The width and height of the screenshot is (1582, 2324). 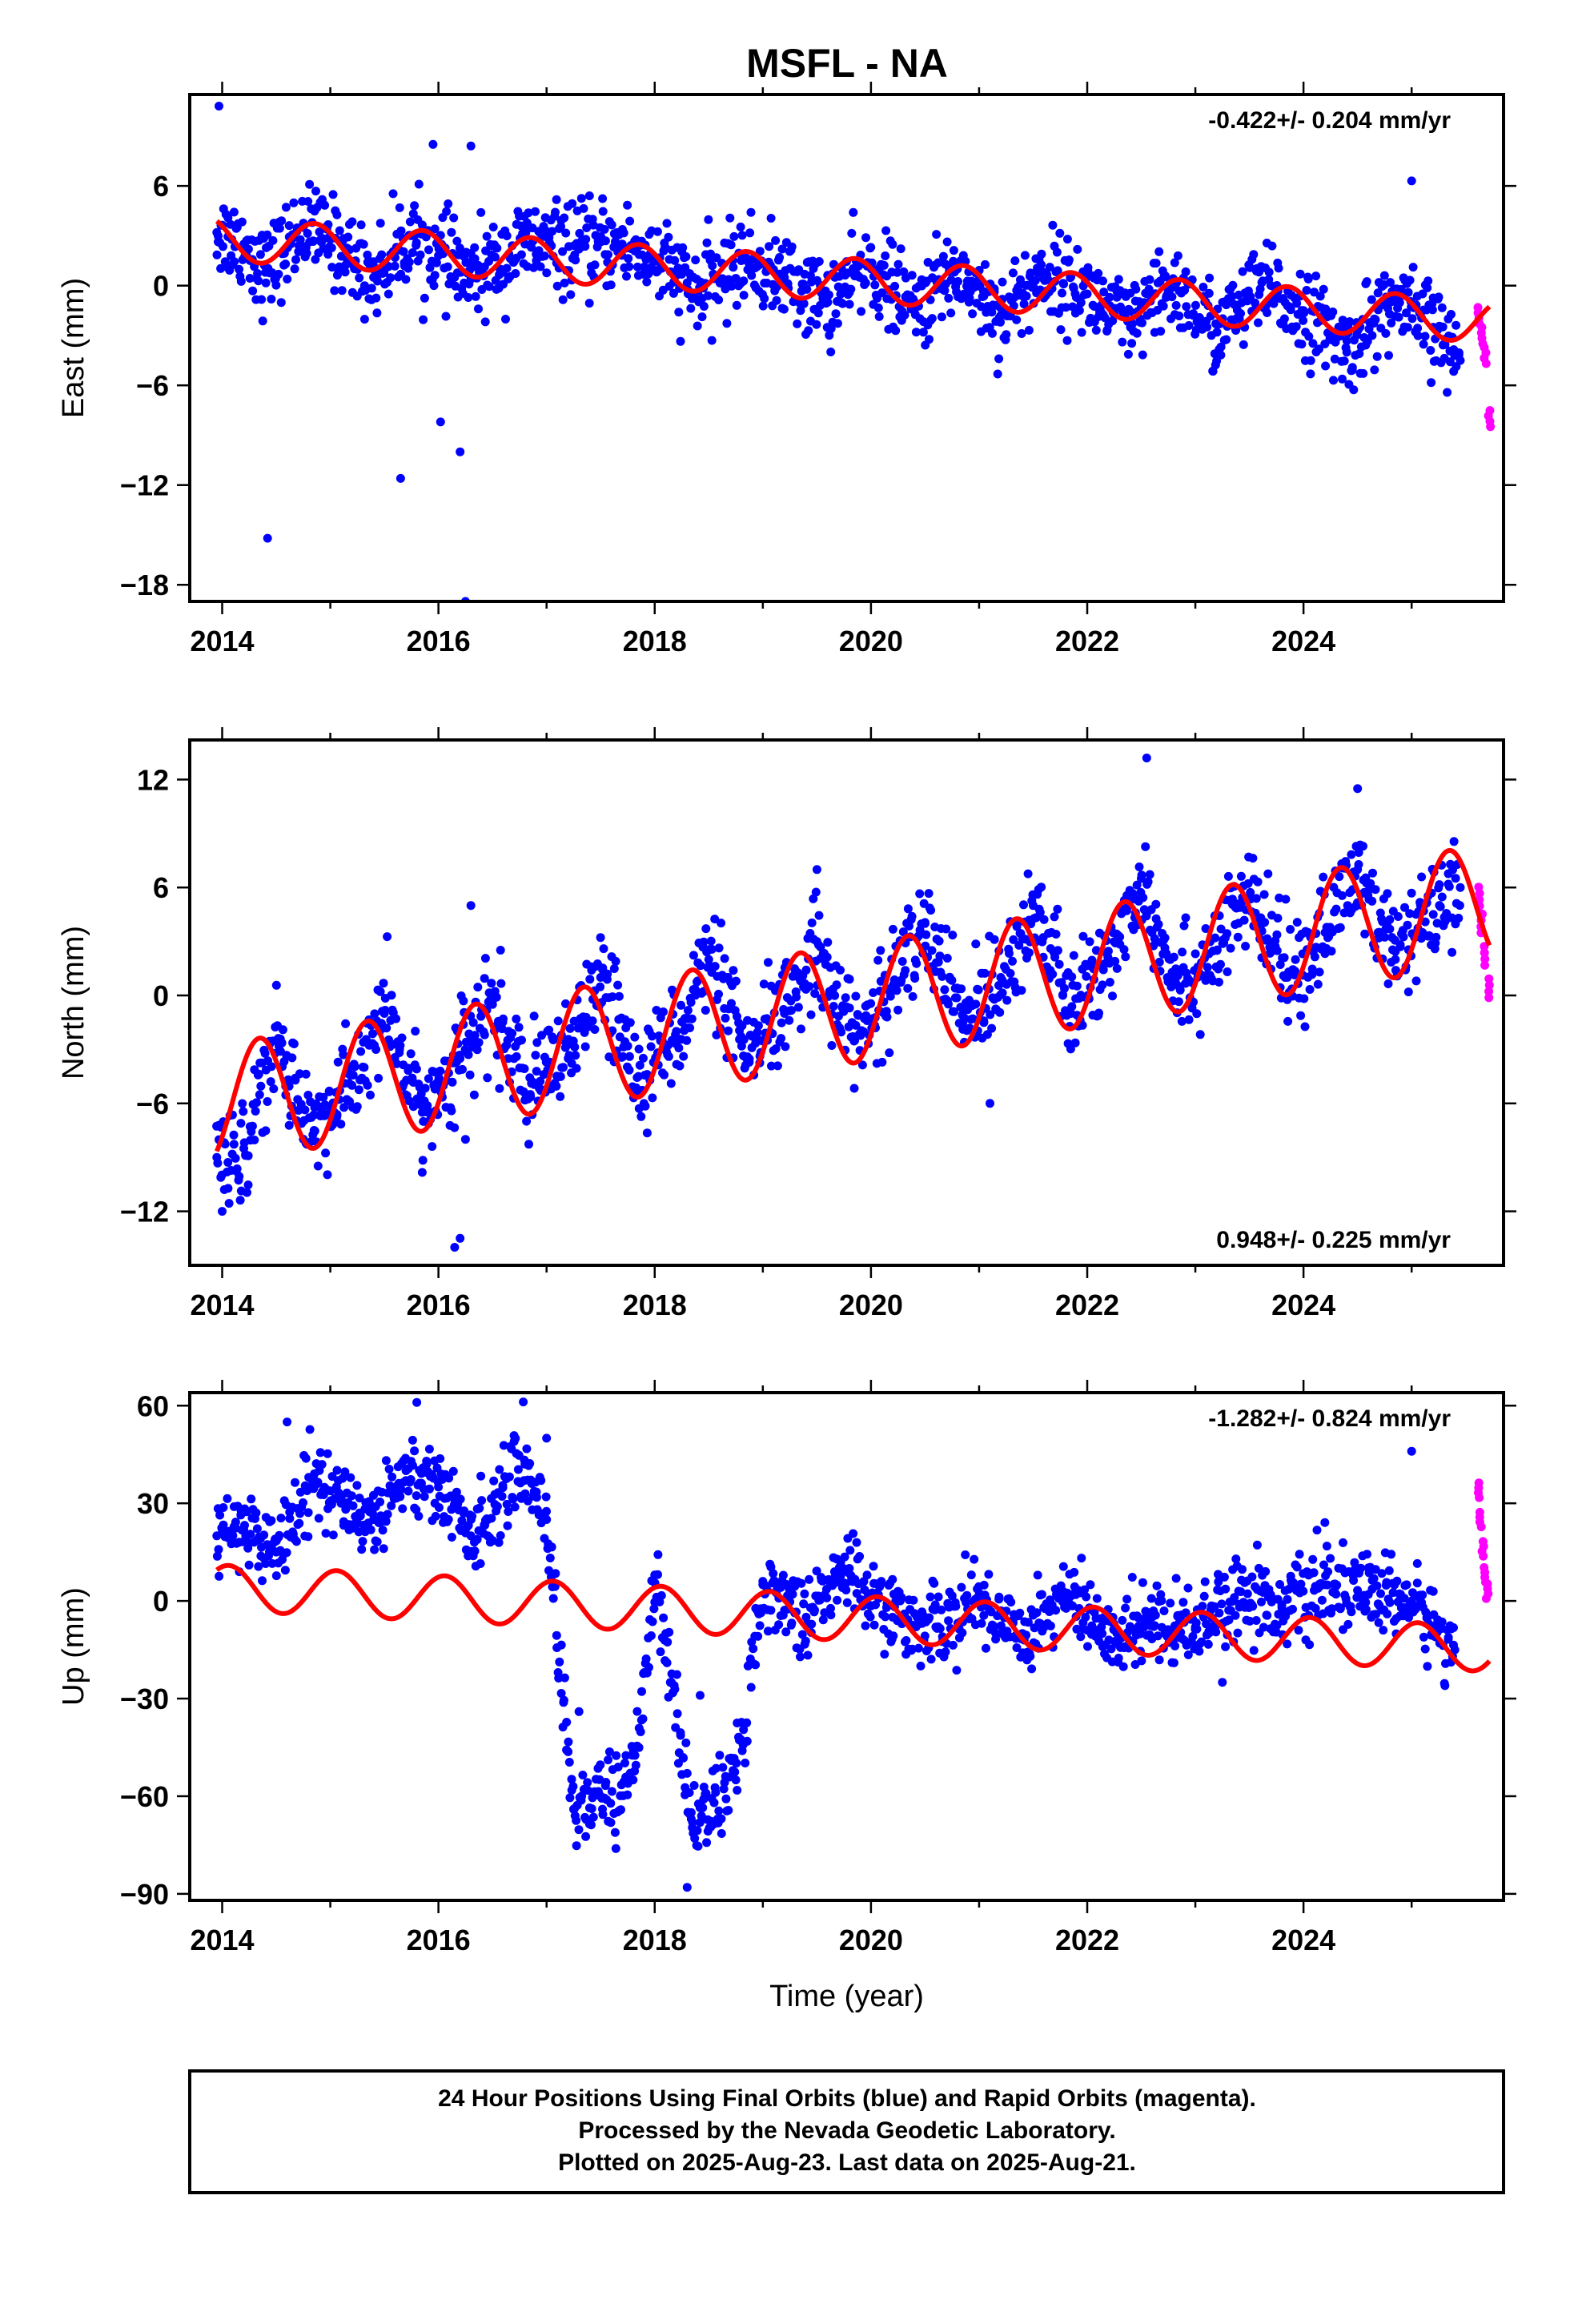 What do you see at coordinates (853, 1618) in the screenshot?
I see `model-fit-curve` at bounding box center [853, 1618].